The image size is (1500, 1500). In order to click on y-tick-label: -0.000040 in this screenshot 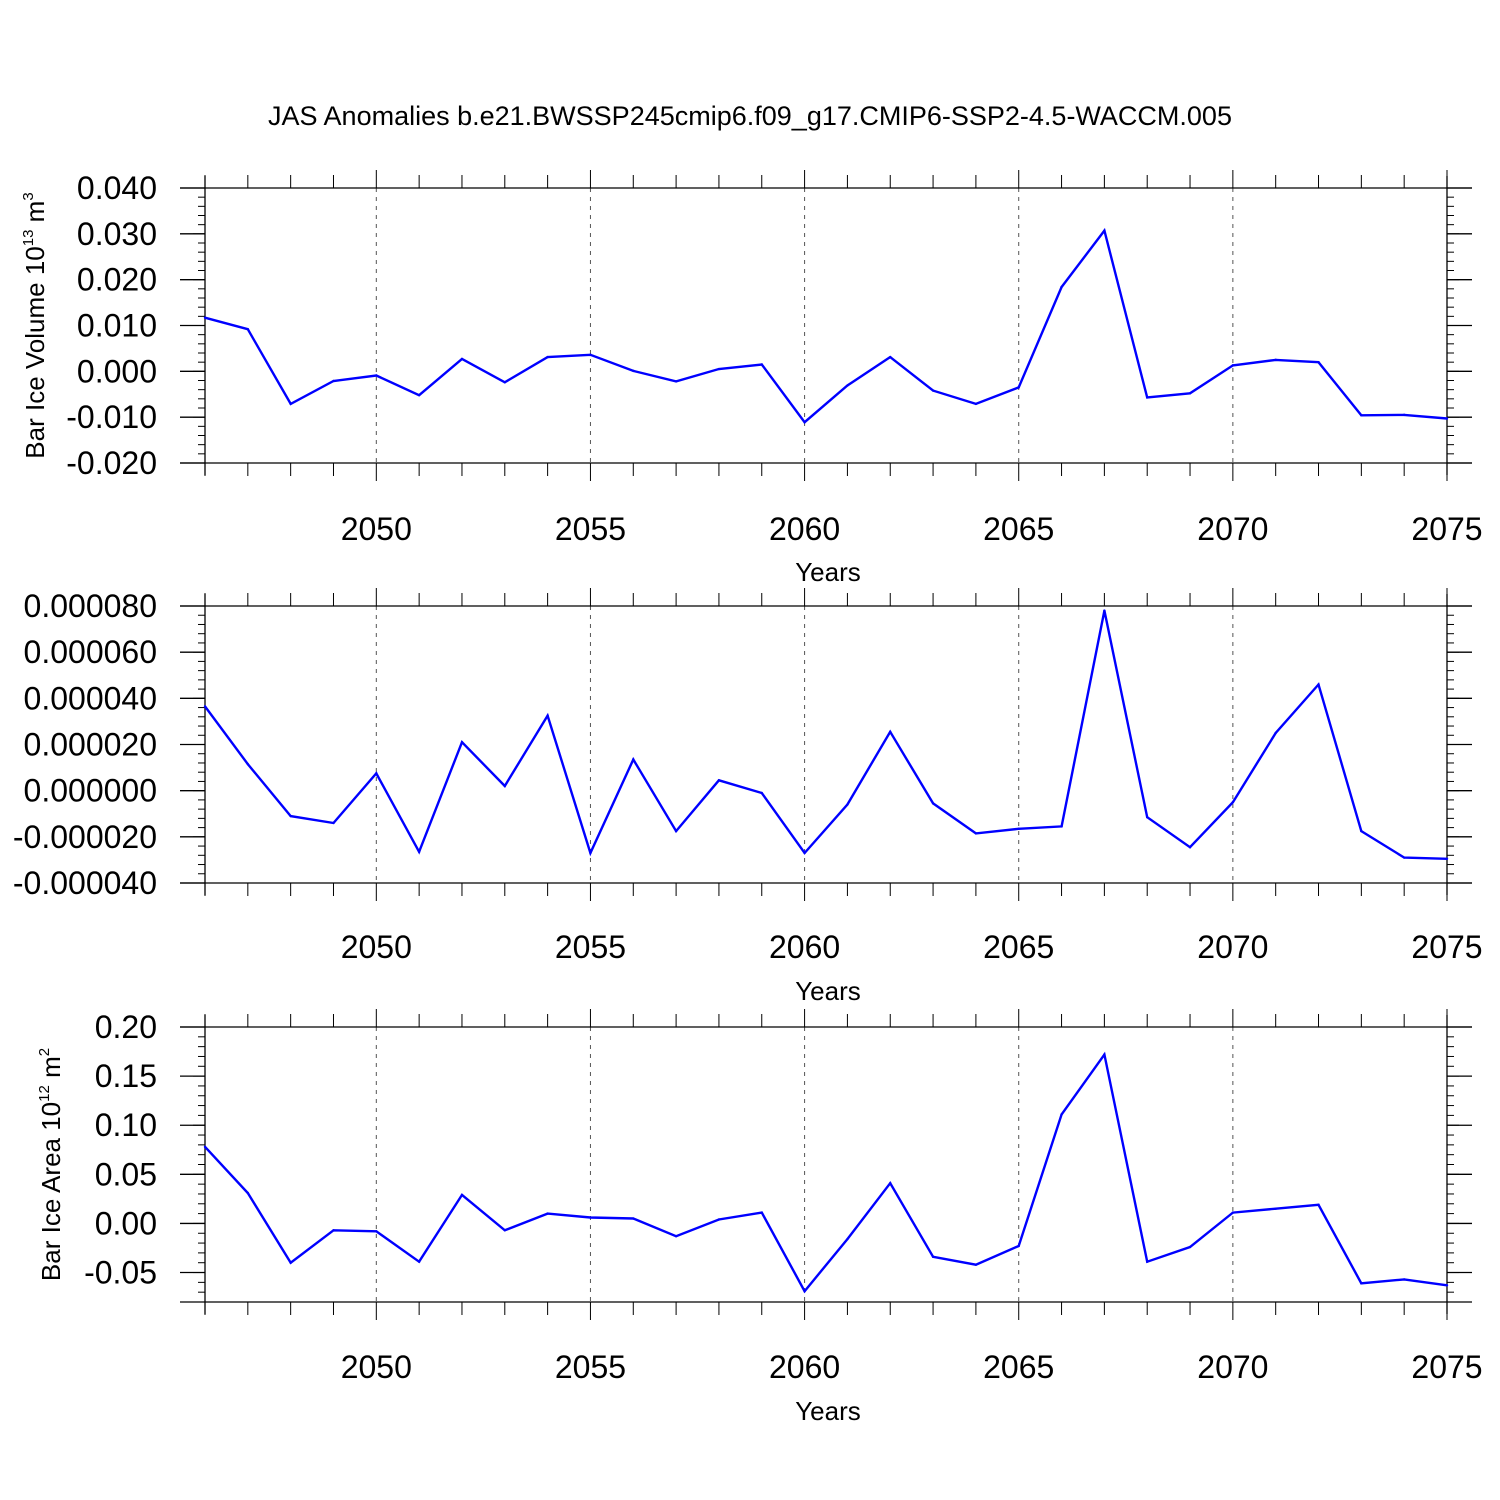, I will do `click(85, 883)`.